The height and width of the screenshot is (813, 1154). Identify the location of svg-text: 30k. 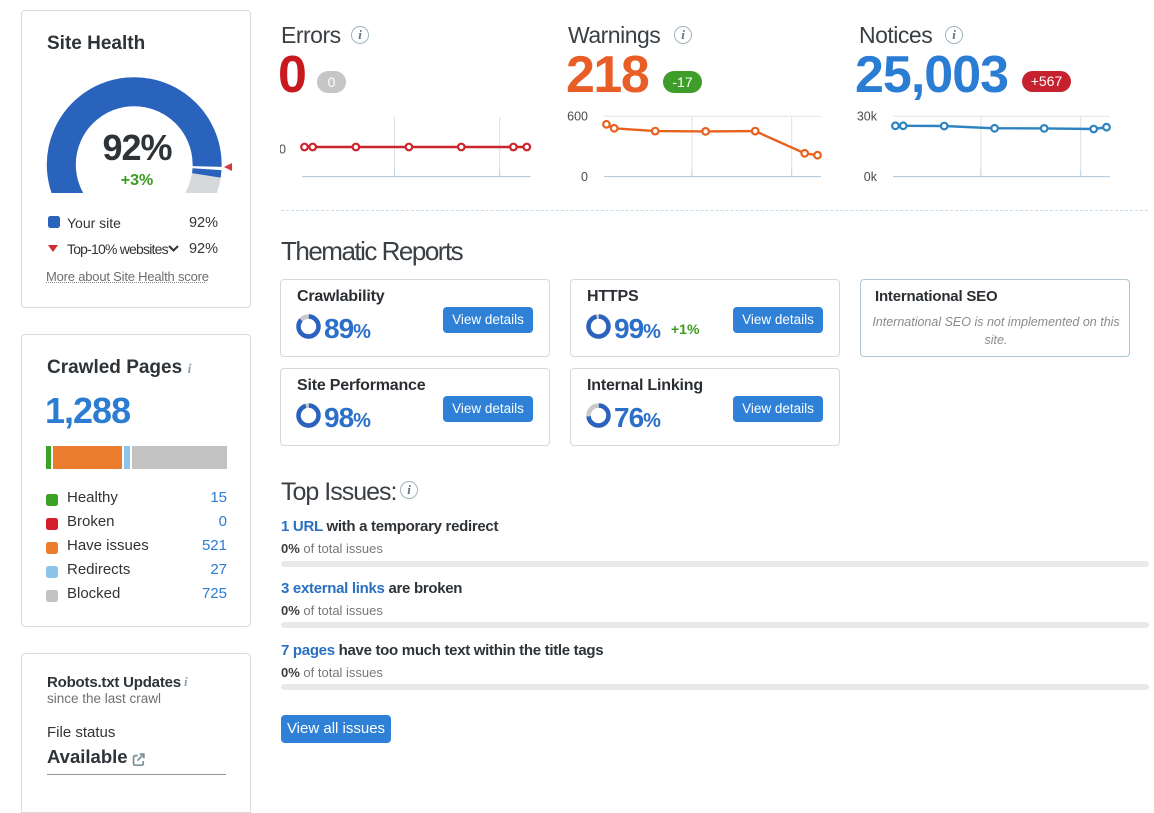
(867, 117).